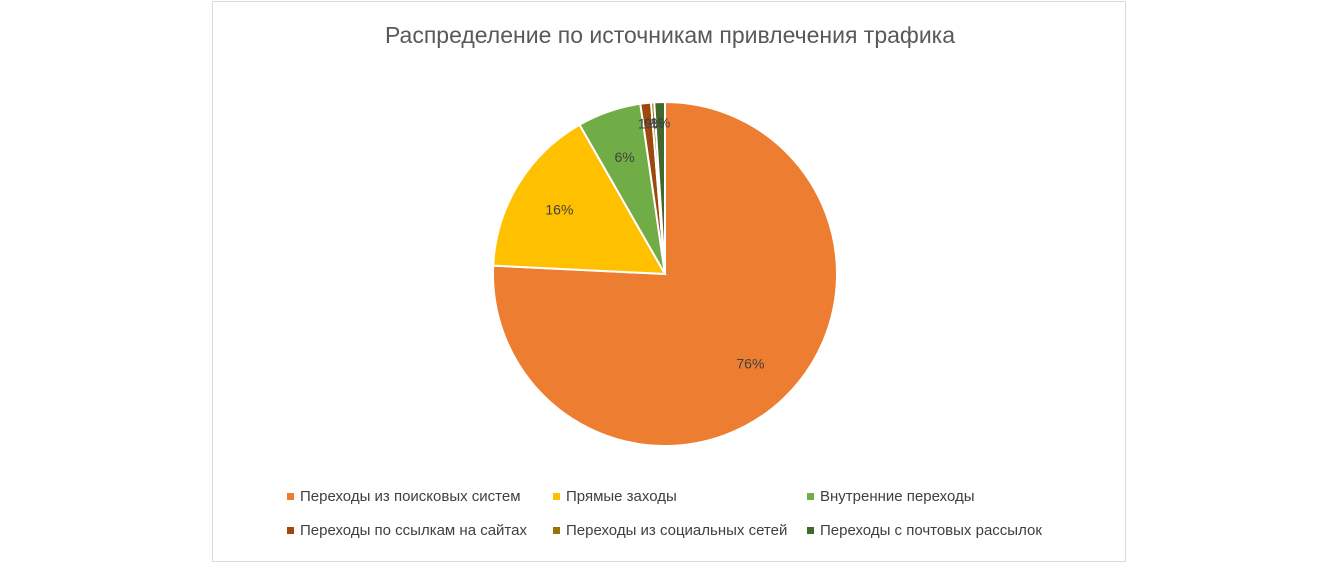 The height and width of the screenshot is (564, 1340). What do you see at coordinates (648, 124) in the screenshot?
I see `data-label-4: 1%` at bounding box center [648, 124].